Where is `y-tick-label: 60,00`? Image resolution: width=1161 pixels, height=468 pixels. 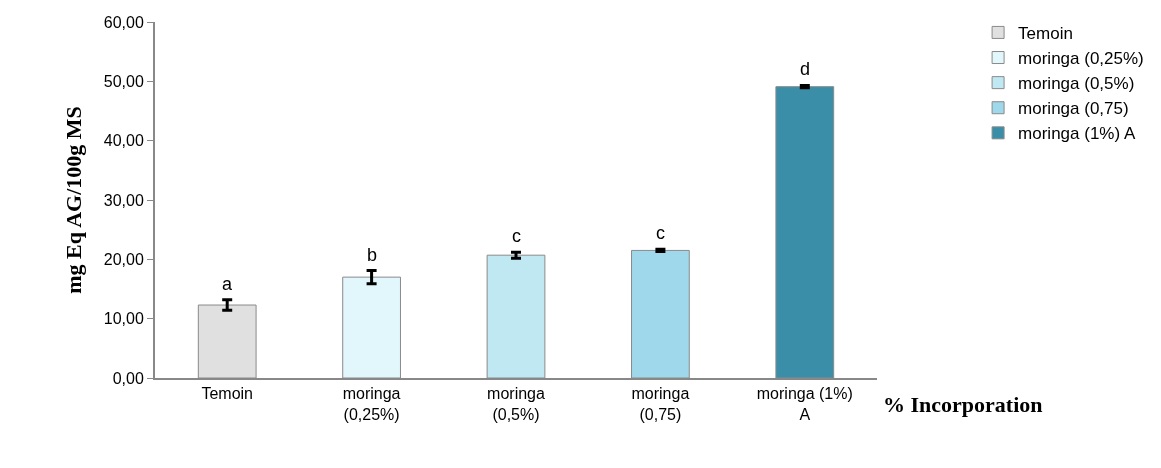 y-tick-label: 60,00 is located at coordinates (123, 22).